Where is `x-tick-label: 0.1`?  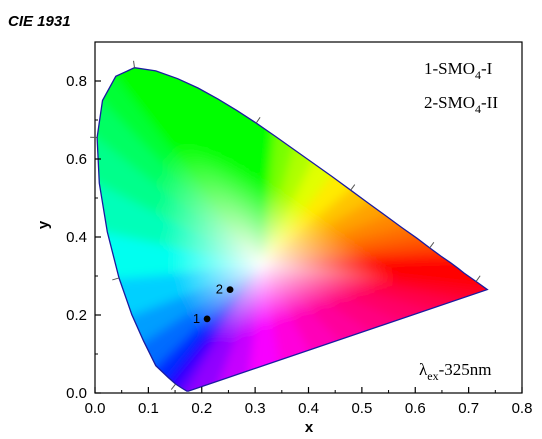 x-tick-label: 0.1 is located at coordinates (148, 408).